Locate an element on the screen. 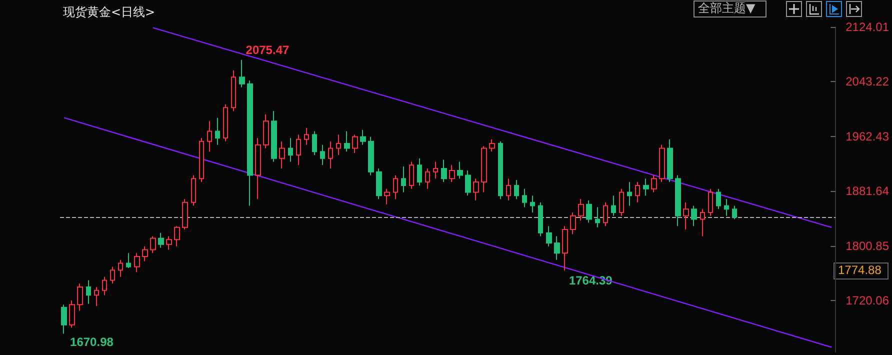 This screenshot has height=355, width=892. chart-title: 现货黄金<日线> is located at coordinates (109, 12).